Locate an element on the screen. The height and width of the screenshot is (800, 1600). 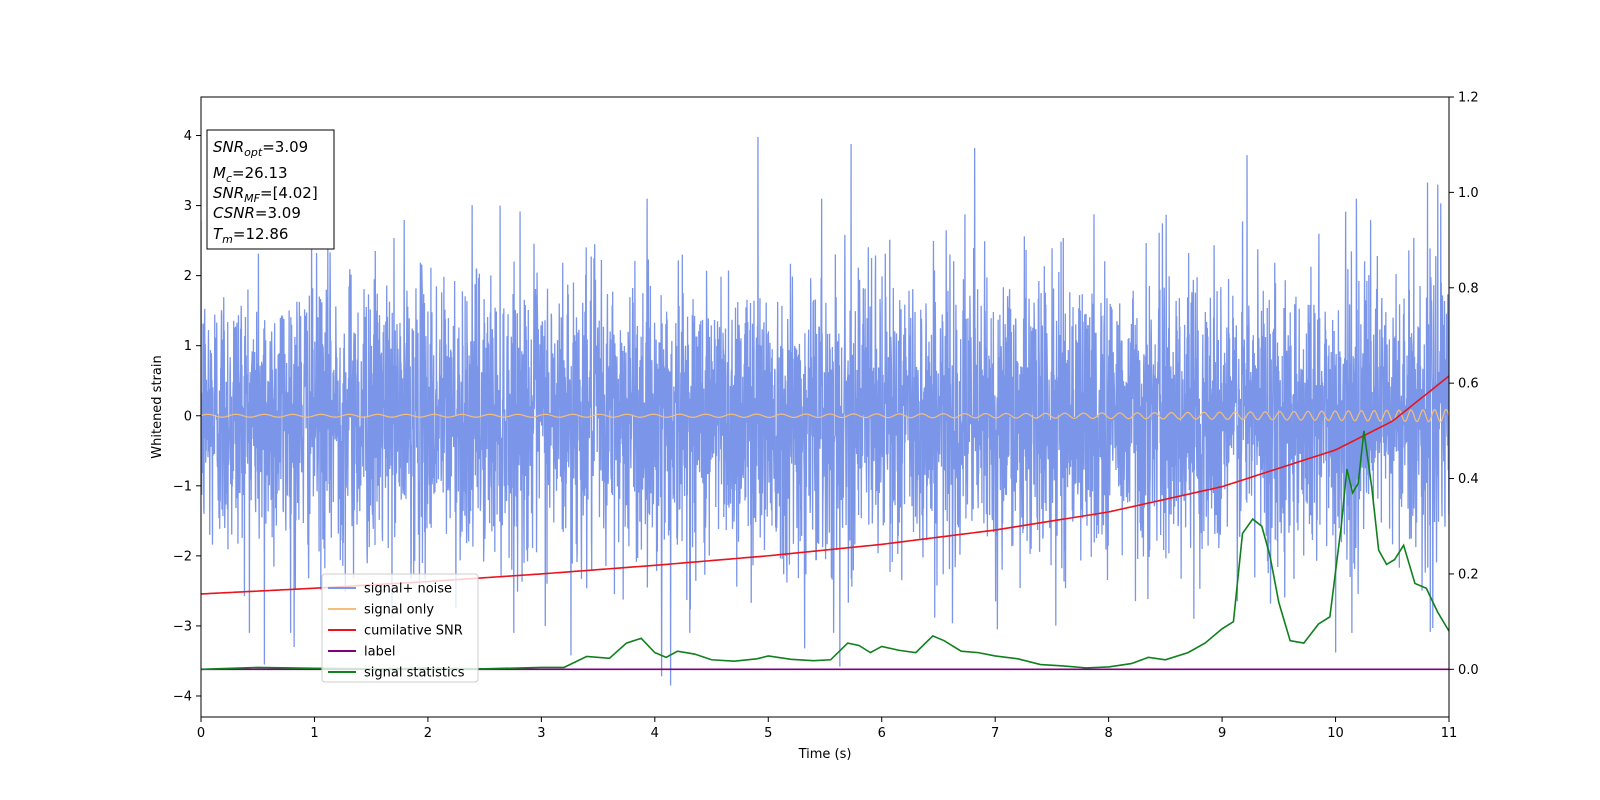
x-tick-label: 8 is located at coordinates (1108, 733).